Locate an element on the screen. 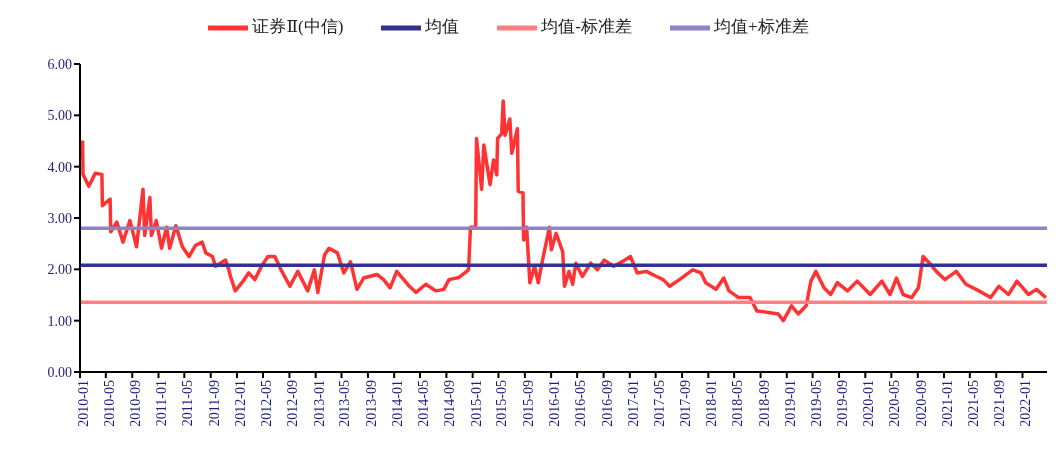  x-tick-label: 2019-05 is located at coordinates (816, 403).